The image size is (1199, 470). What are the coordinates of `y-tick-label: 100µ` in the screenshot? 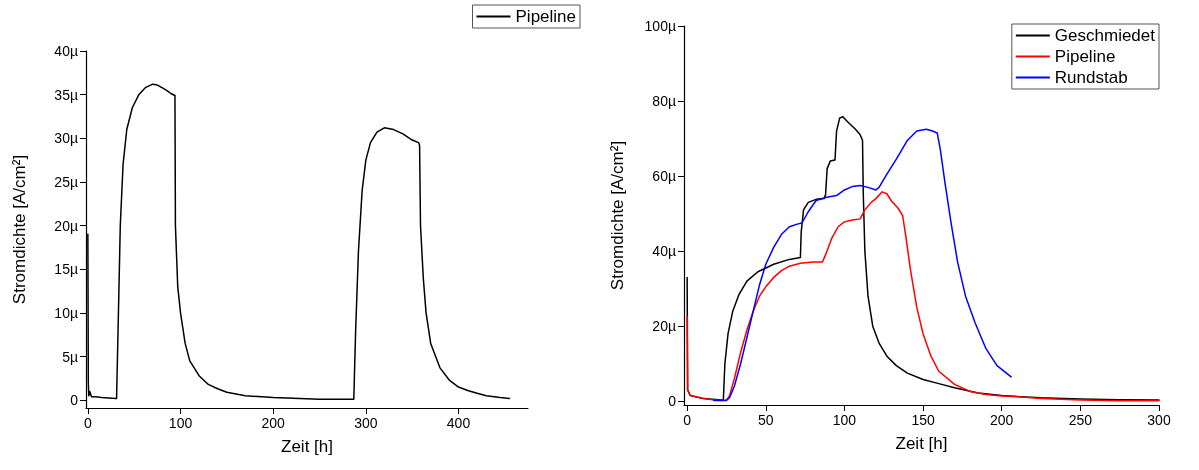 It's located at (660, 26).